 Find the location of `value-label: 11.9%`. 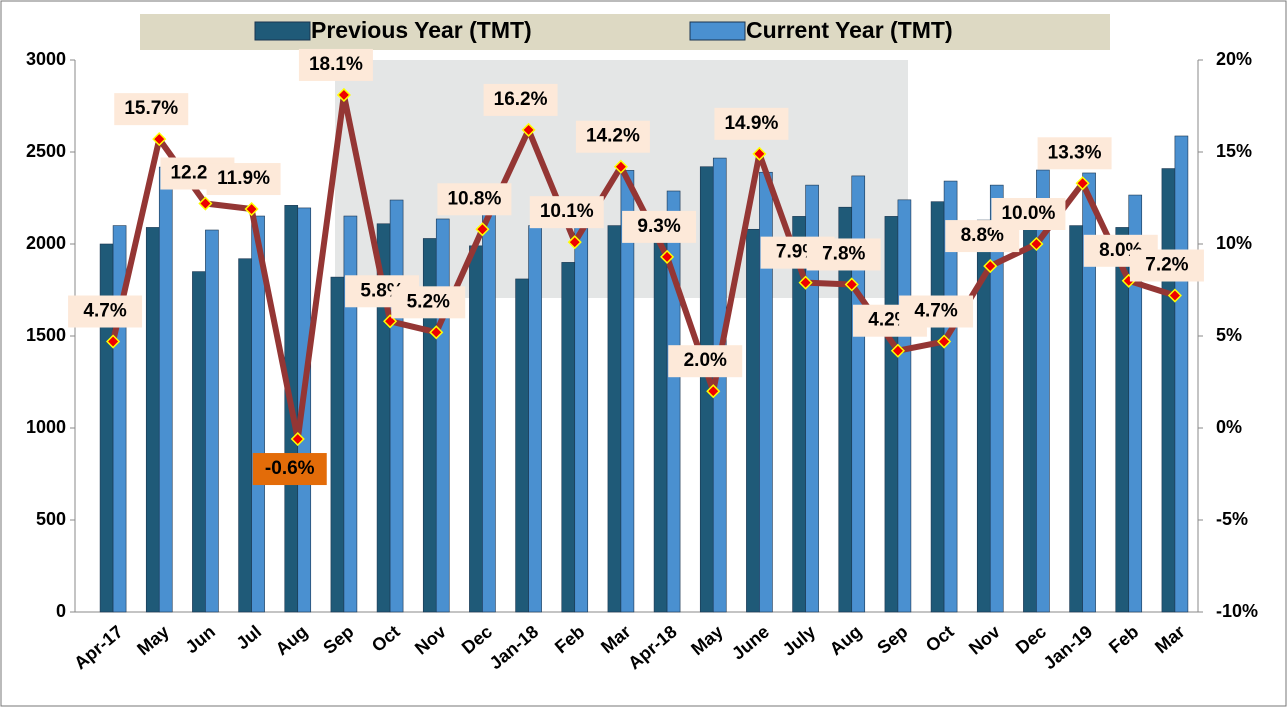

value-label: 11.9% is located at coordinates (243, 178).